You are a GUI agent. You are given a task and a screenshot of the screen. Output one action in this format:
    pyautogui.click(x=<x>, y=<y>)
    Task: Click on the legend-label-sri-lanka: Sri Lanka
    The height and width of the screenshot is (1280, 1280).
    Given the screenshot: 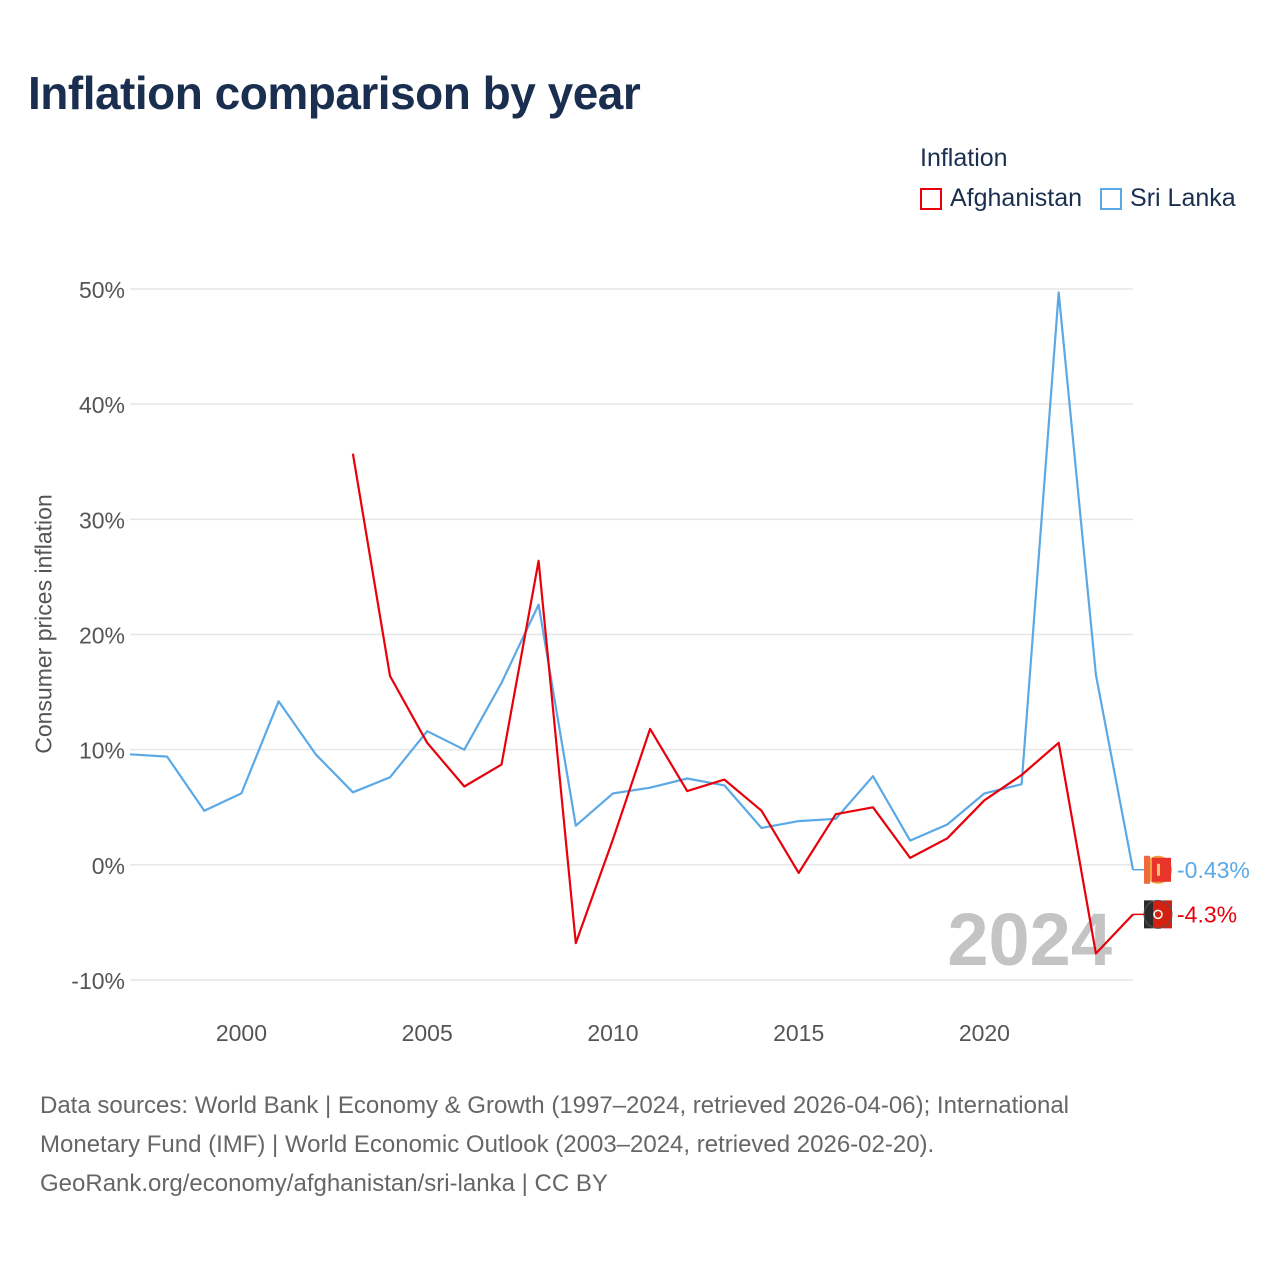 What is the action you would take?
    pyautogui.click(x=1183, y=198)
    